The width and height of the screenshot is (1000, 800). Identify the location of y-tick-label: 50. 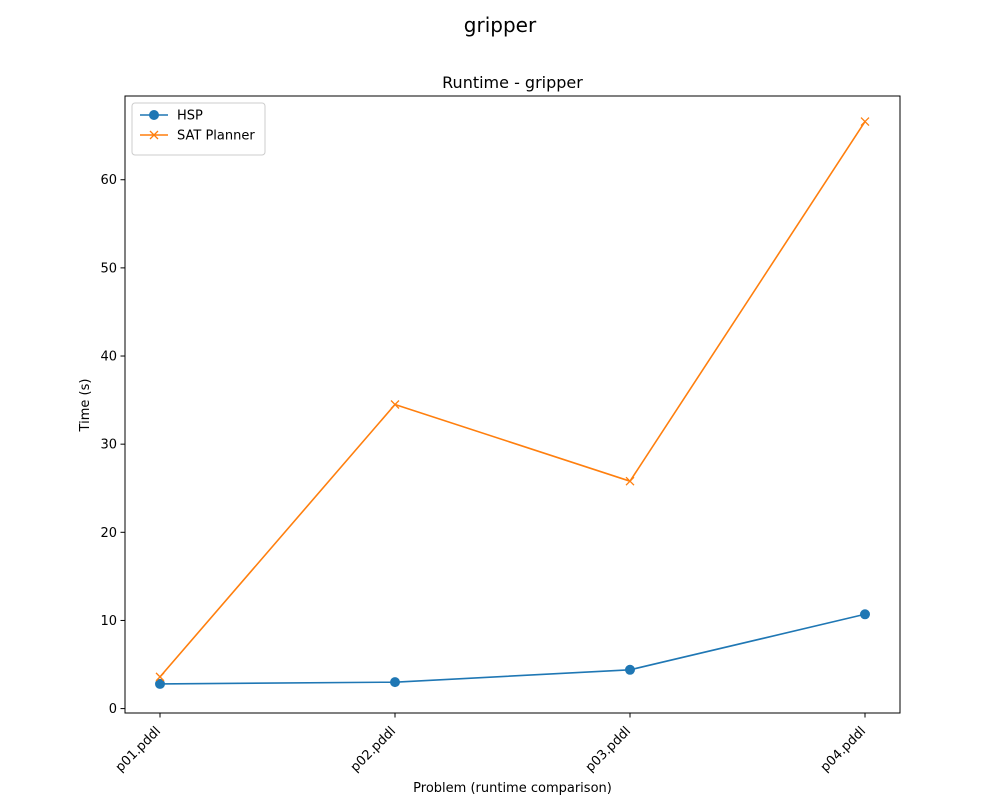
(108, 268).